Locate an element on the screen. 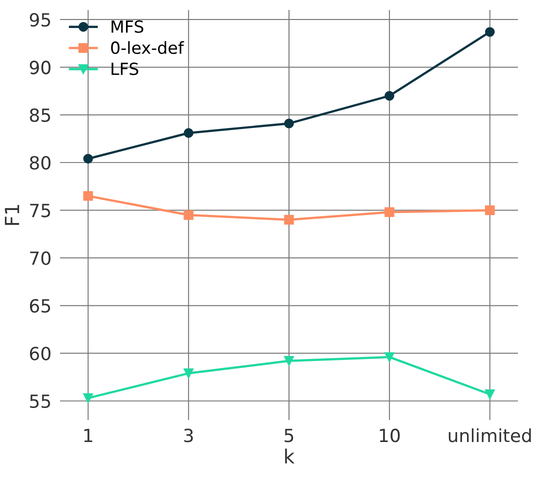  x-tick-label: unlimited is located at coordinates (489, 435).